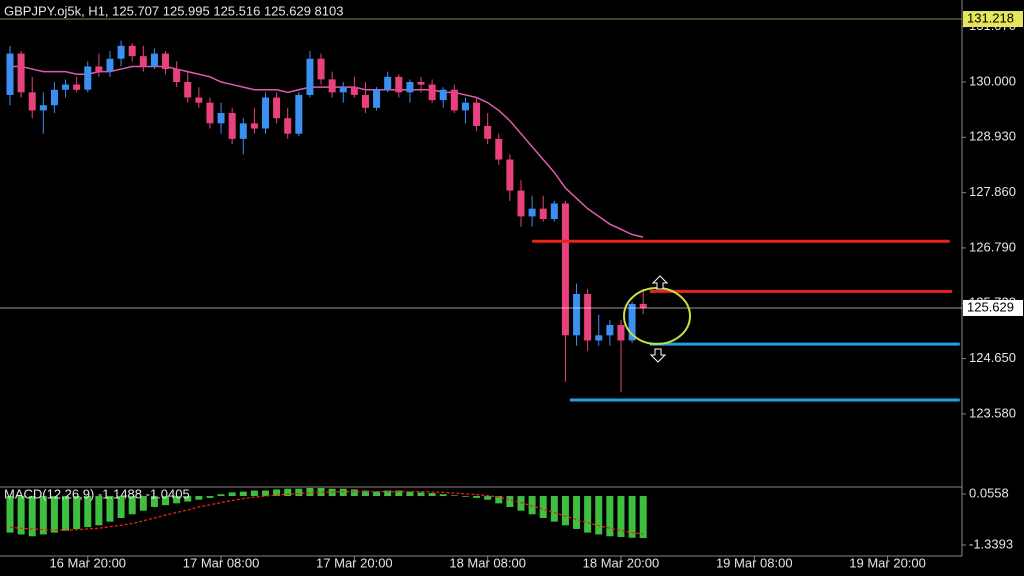 This screenshot has width=1024, height=576. What do you see at coordinates (887, 562) in the screenshot?
I see `x-tick-label: 19 Mar 20:00` at bounding box center [887, 562].